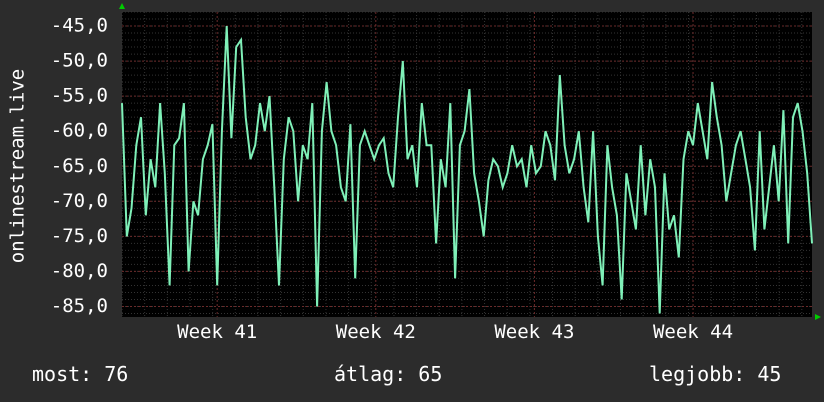 This screenshot has width=824, height=402. I want to click on y-tick-label: -55,0, so click(79, 96).